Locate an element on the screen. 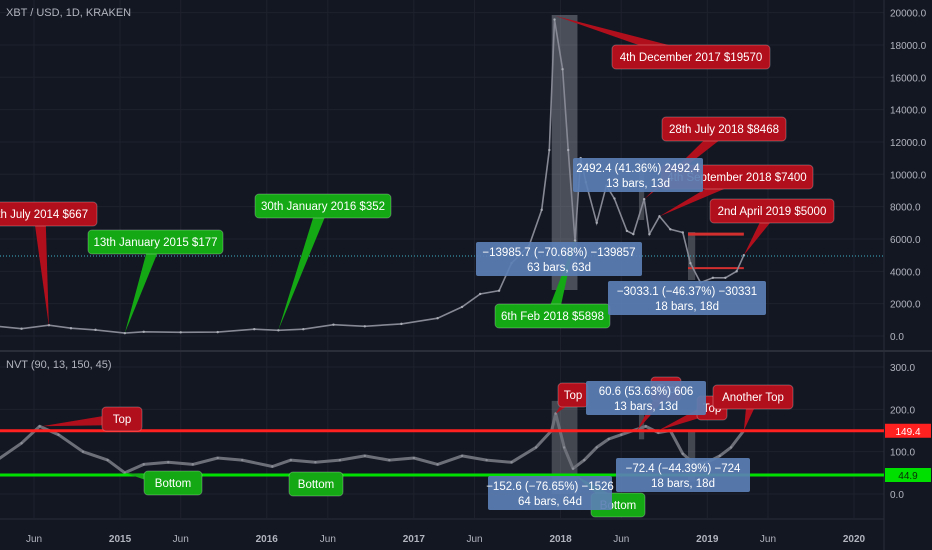  callout-nvt-top-2017-text: Top is located at coordinates (573, 396).